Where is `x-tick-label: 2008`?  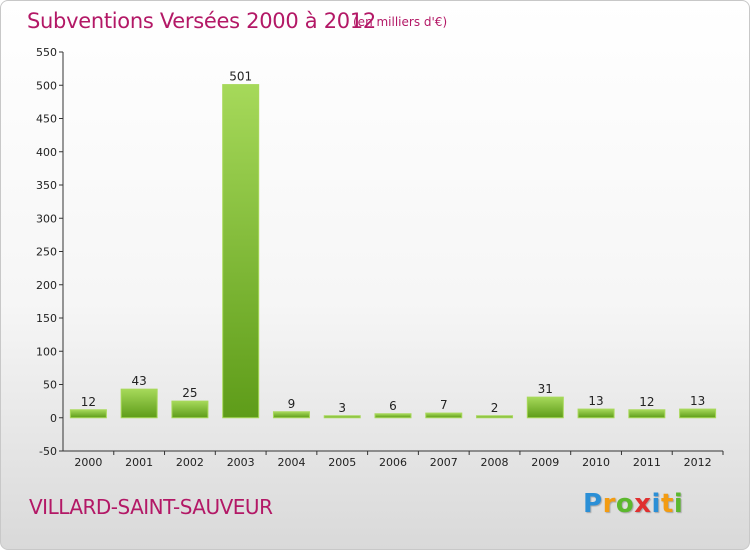
x-tick-label: 2008 is located at coordinates (495, 462).